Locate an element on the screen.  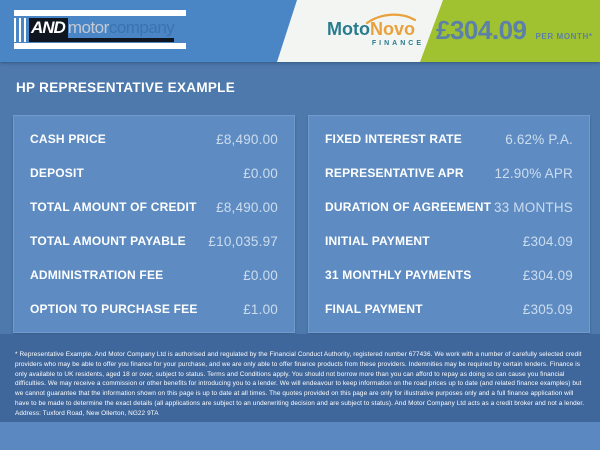
table-row: DURATION OF AGREEMENT 33 MONTHS is located at coordinates (449, 207).